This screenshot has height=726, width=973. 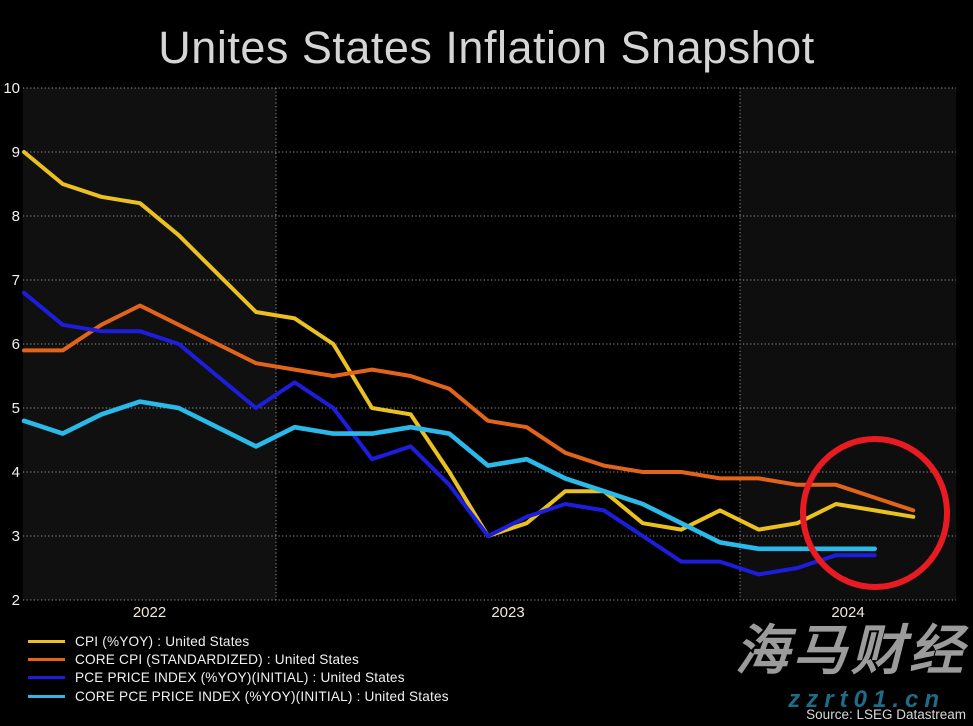 I want to click on legend-item: CORE CPI (STANDARDIZED) : United States, so click(x=238, y=659).